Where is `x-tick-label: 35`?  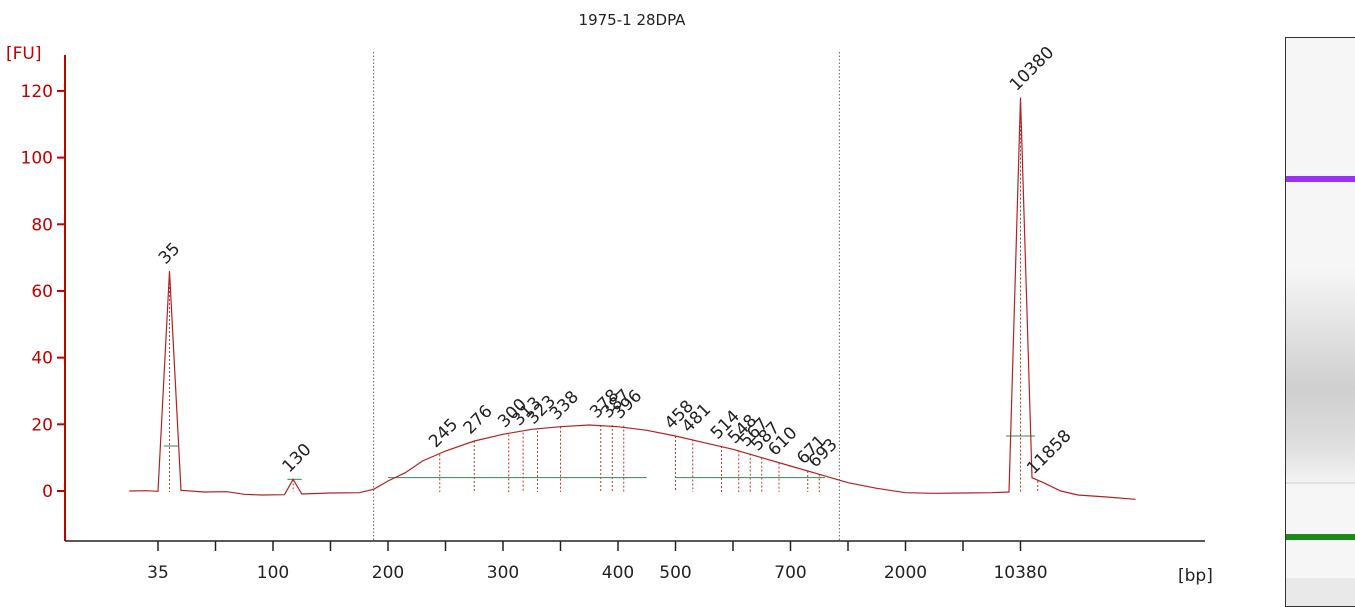
x-tick-label: 35 is located at coordinates (158, 573).